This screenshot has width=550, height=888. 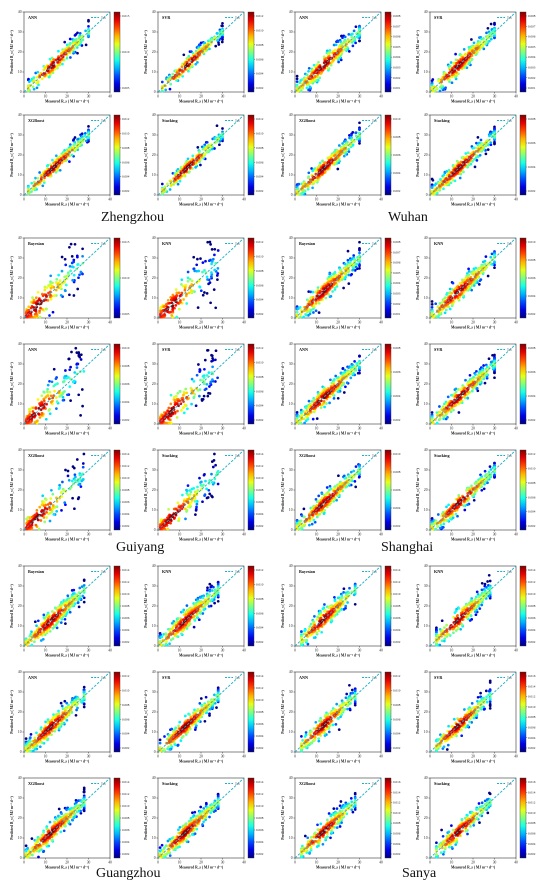 What do you see at coordinates (495, 429) in the screenshot?
I see `x-tick-label: 30` at bounding box center [495, 429].